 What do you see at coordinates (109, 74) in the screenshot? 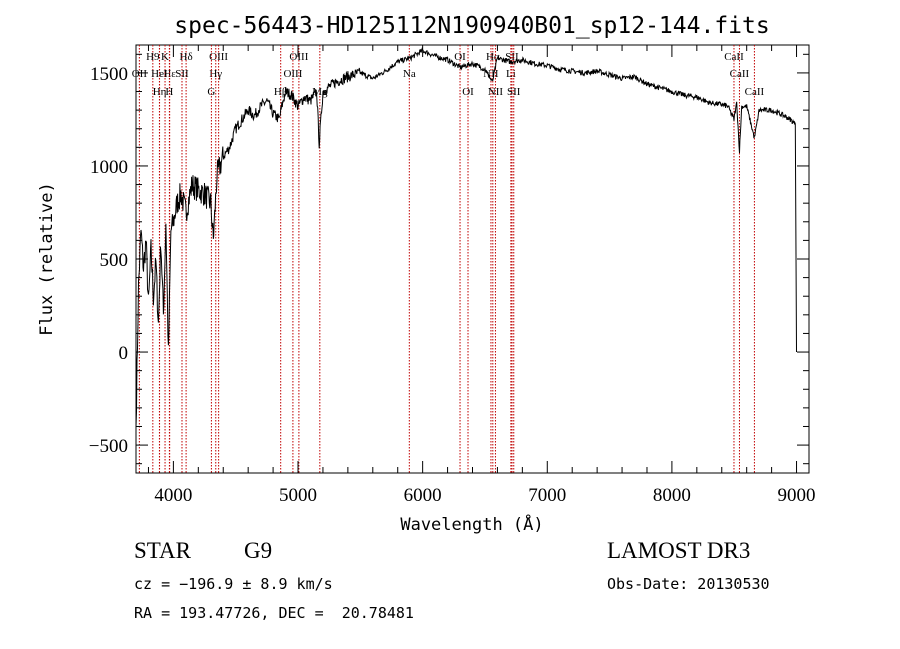
I see `y-tick-label: 1500` at bounding box center [109, 74].